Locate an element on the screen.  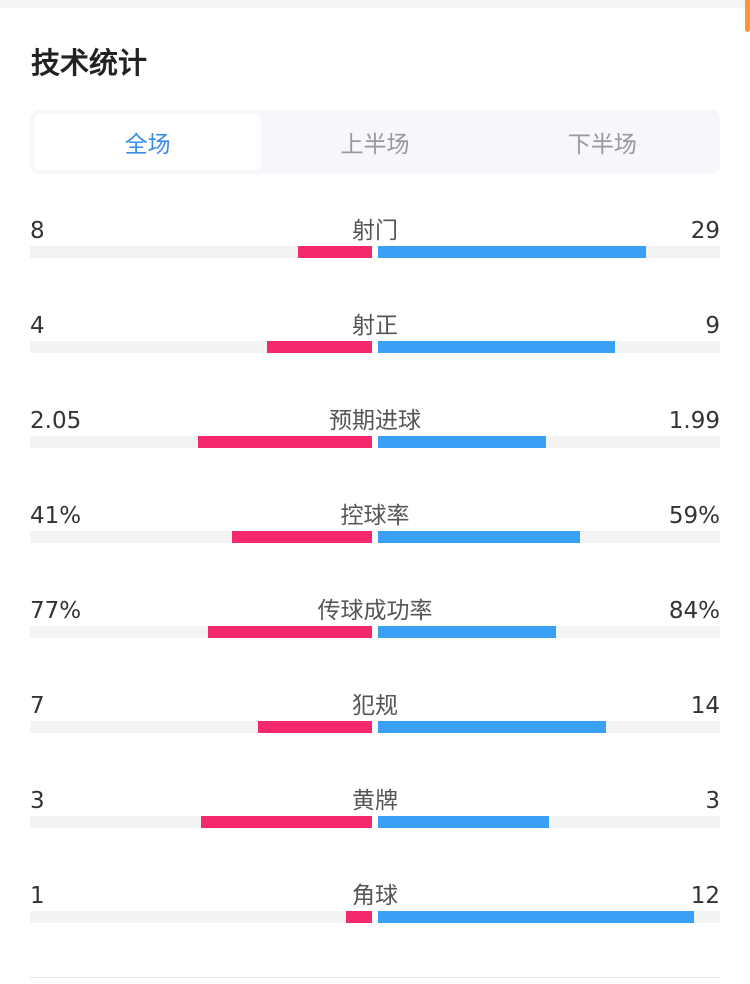
home-value: 1 is located at coordinates (37, 896).